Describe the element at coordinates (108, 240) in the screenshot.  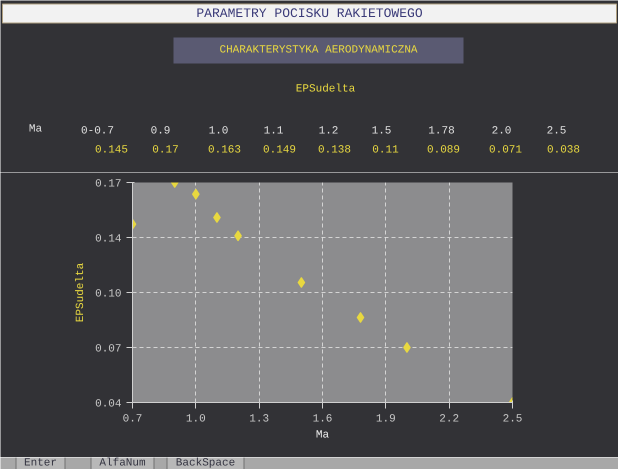
I see `y-tick-label: 0.14` at that location.